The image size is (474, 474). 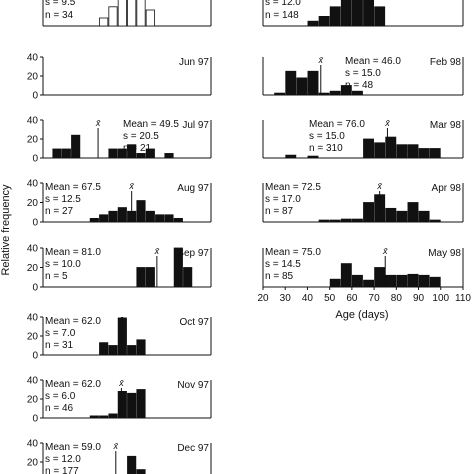 I want to click on stat-s: s = 7.0, so click(x=60, y=333).